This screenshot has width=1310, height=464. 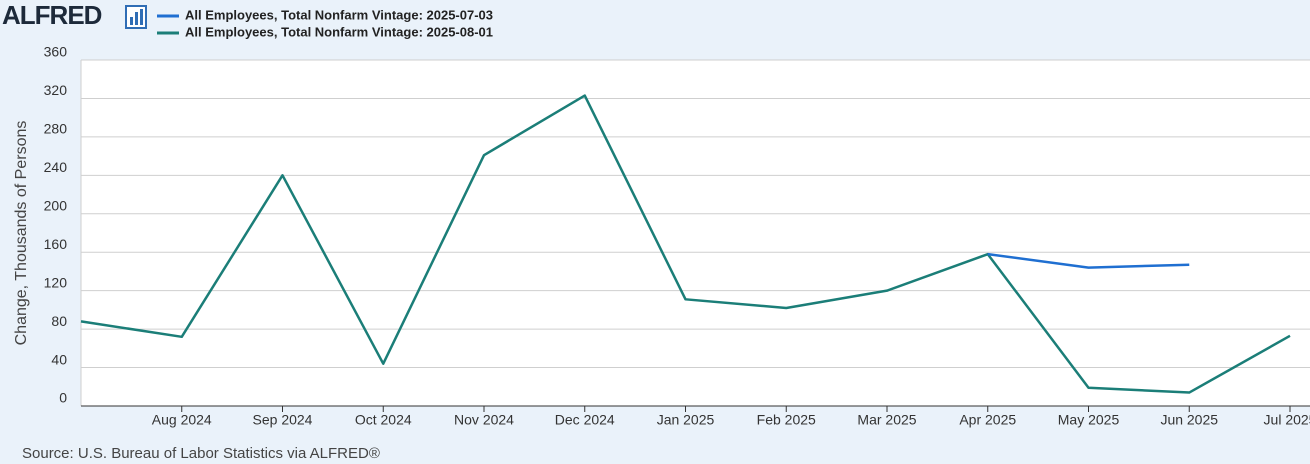 What do you see at coordinates (1088, 260) in the screenshot?
I see `series-line` at bounding box center [1088, 260].